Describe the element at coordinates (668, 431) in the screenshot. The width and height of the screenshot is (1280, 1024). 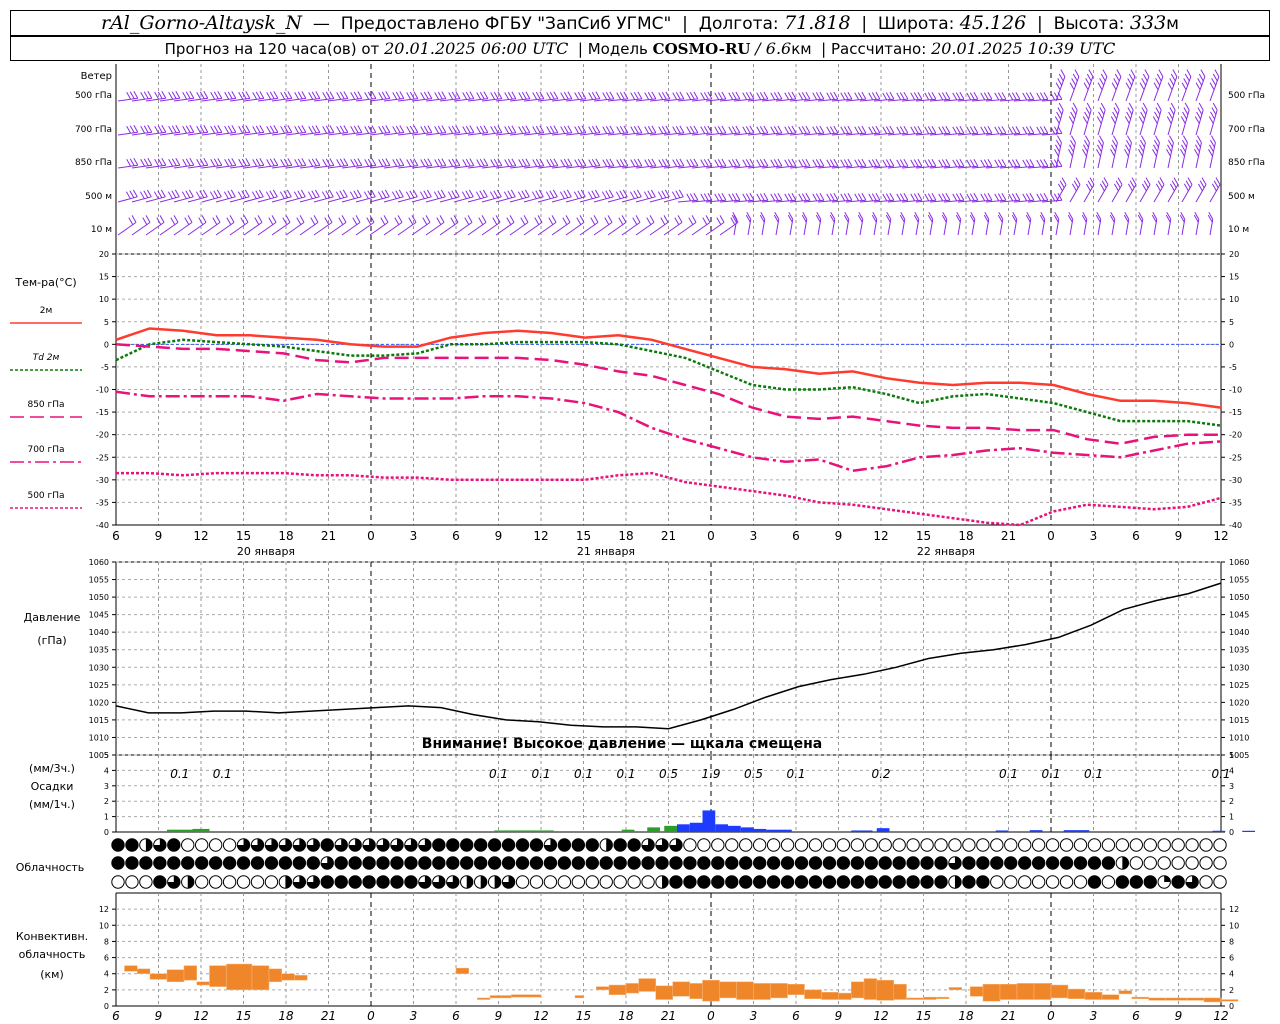
I see `temperature-series-line` at that location.